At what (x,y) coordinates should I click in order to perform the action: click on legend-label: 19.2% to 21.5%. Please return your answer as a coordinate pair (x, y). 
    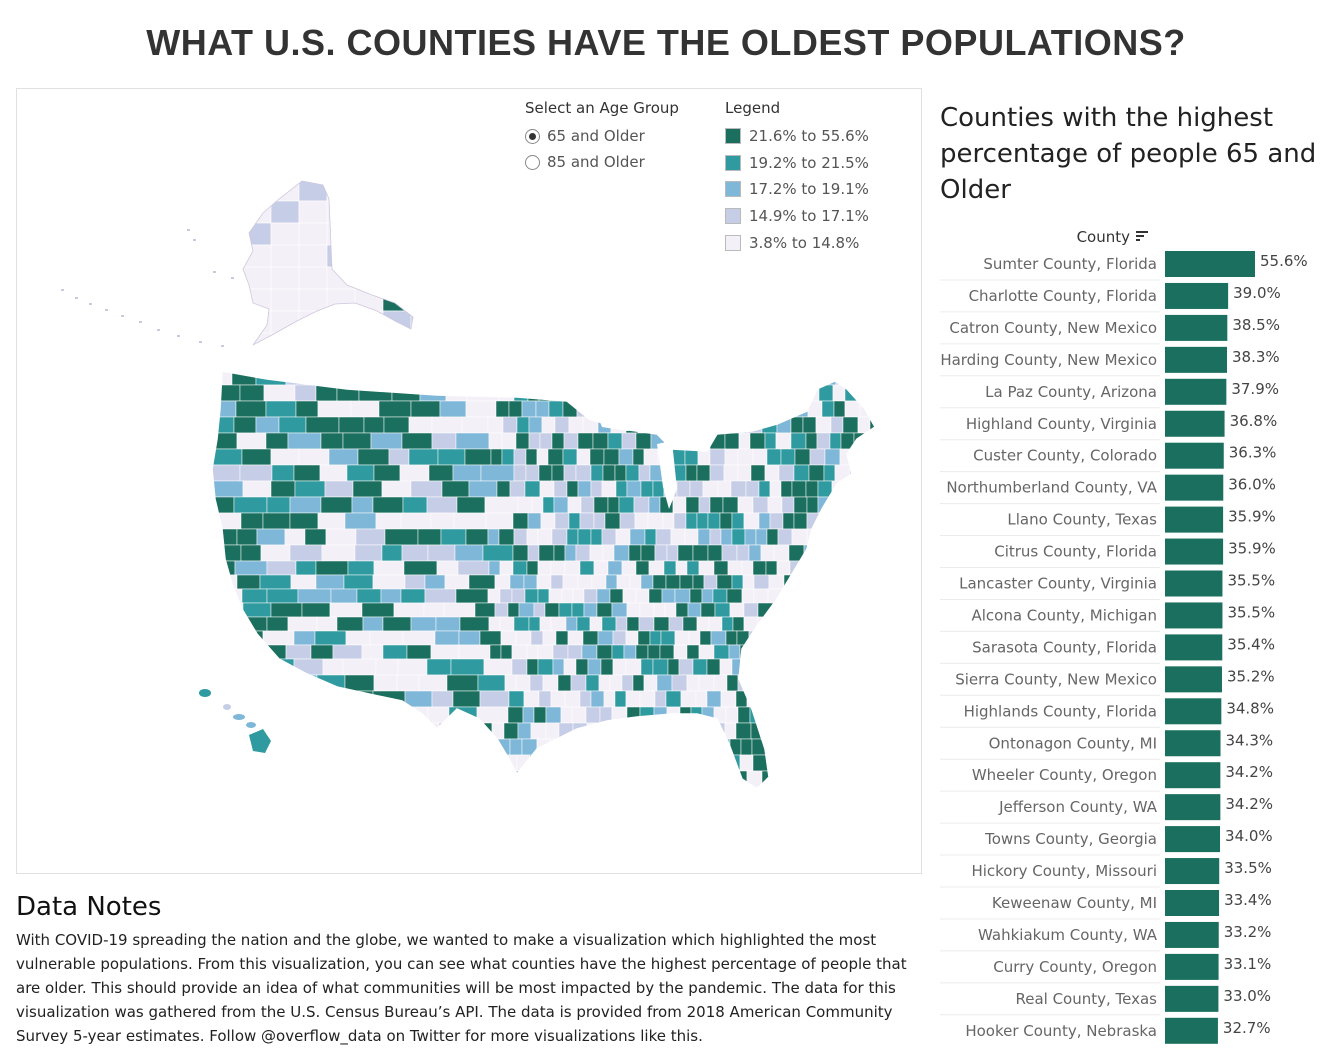
    Looking at the image, I should click on (809, 162).